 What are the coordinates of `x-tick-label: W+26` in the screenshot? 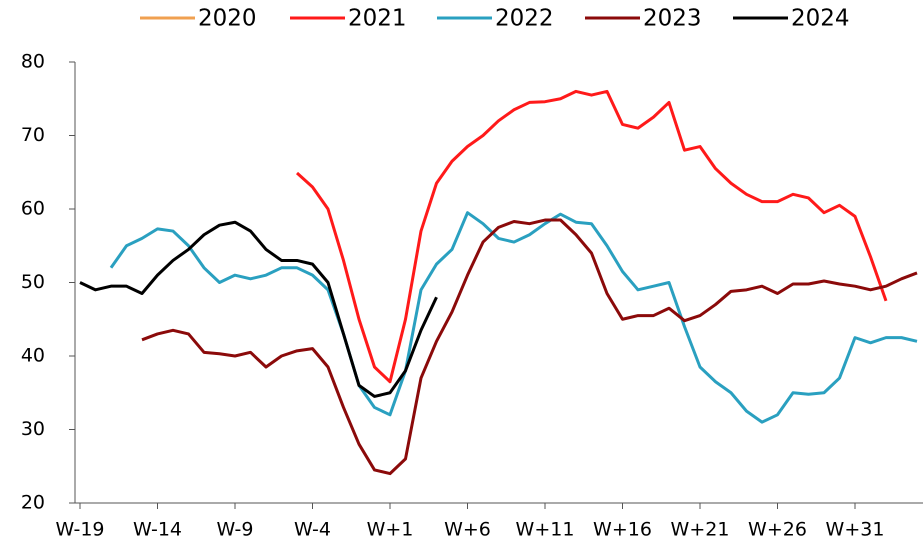 It's located at (777, 530).